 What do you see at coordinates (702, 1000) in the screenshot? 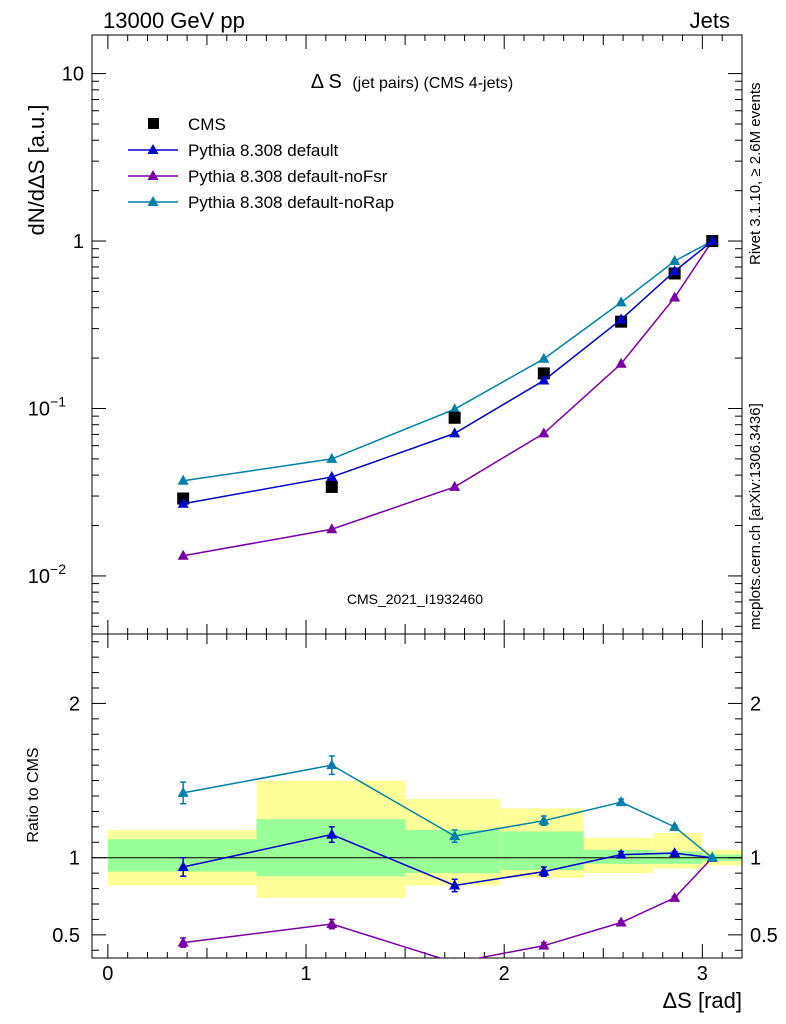
I see `x-axis-label: ΔS [rad]` at bounding box center [702, 1000].